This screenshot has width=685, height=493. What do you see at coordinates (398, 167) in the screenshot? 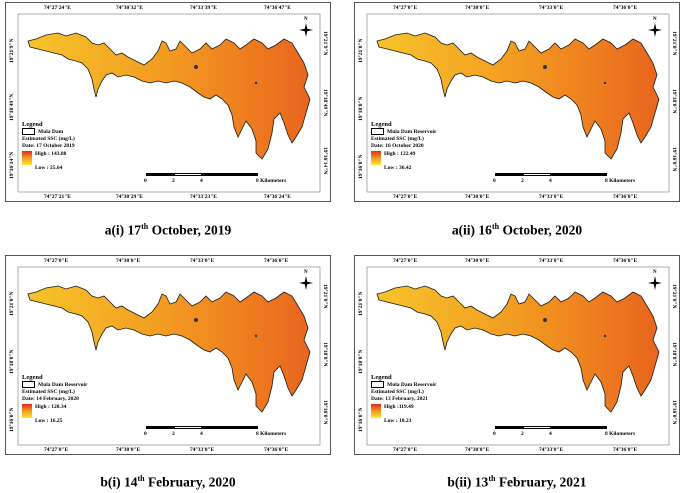
I see `legend-low: Low : 36.42` at bounding box center [398, 167].